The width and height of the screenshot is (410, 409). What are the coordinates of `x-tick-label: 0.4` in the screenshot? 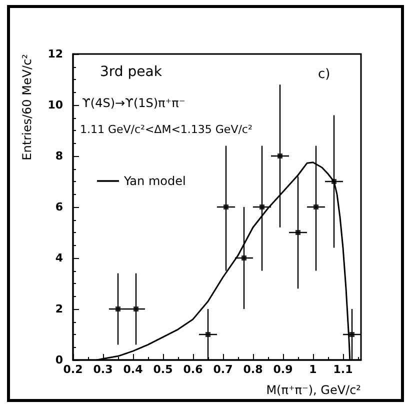 It's located at (133, 369).